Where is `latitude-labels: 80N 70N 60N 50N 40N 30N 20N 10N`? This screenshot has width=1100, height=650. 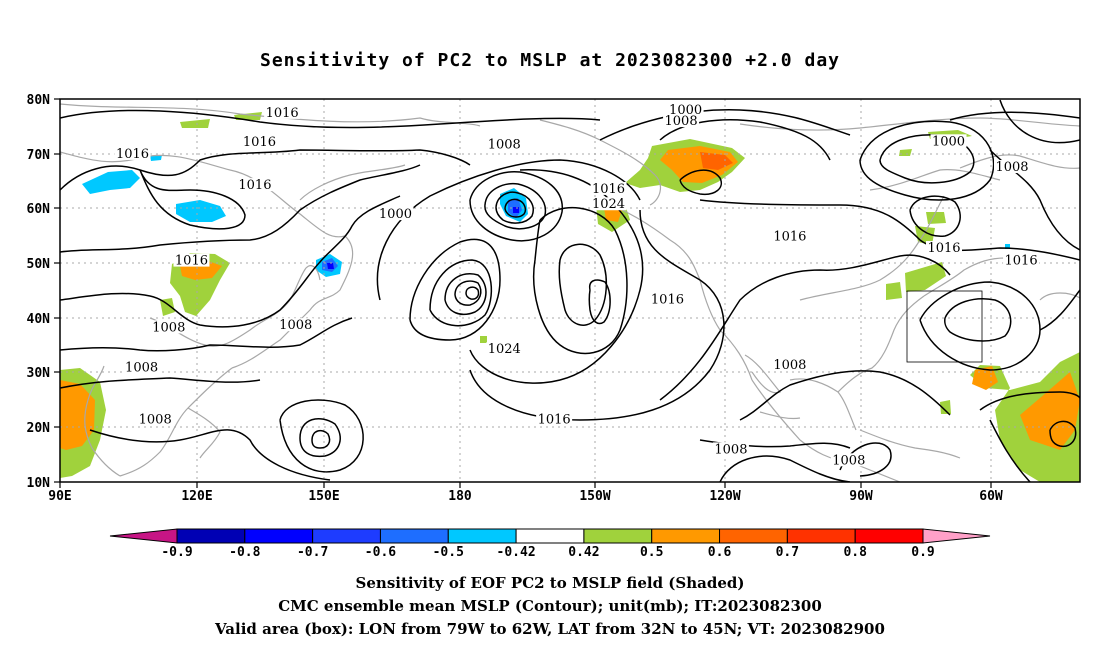 latitude-labels: 80N 70N 60N 50N 40N 30N 20N 10N is located at coordinates (39, 292).